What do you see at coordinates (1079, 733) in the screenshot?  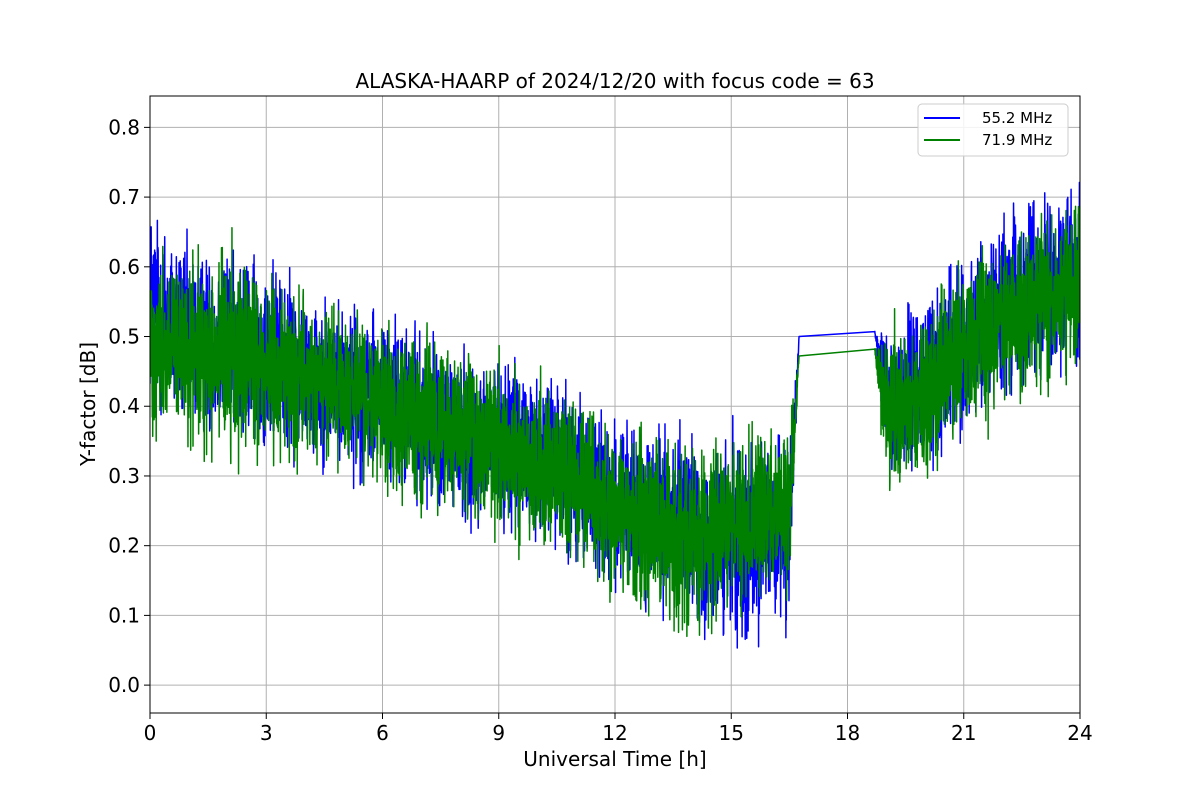 I see `x-tick-label: 24` at bounding box center [1079, 733].